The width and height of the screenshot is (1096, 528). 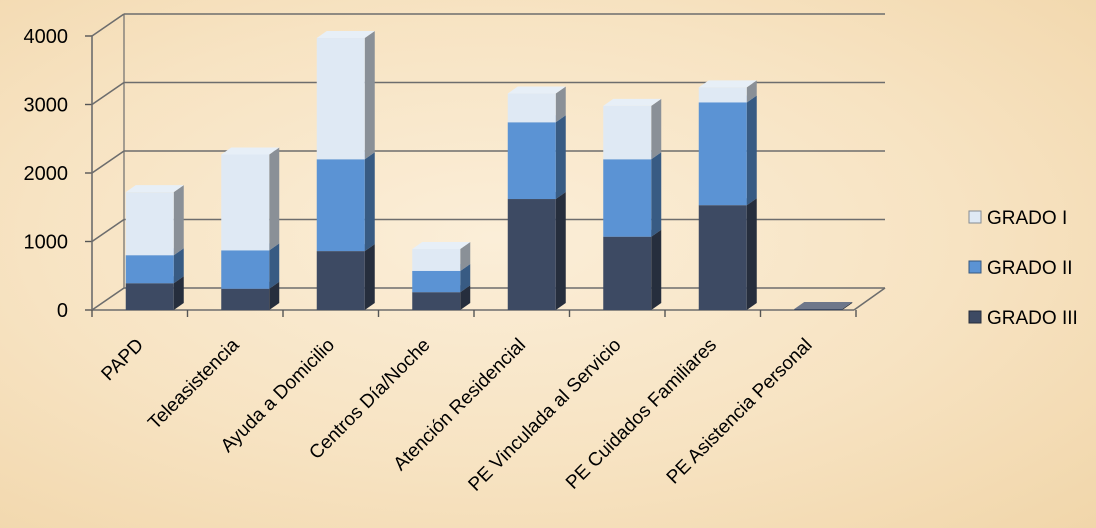 What do you see at coordinates (62, 311) in the screenshot?
I see `y-tick-label: 0` at bounding box center [62, 311].